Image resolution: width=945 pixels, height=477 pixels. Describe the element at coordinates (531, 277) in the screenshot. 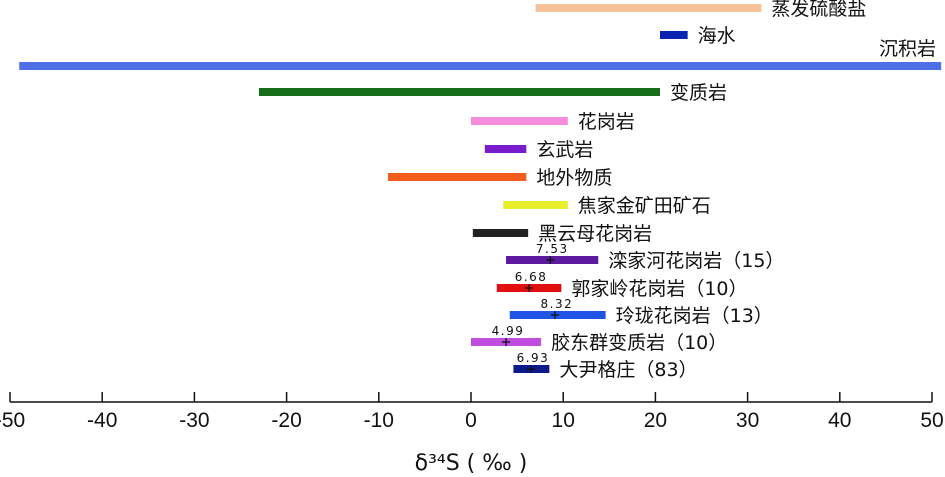

I see `mean-value-label: 6.68` at that location.